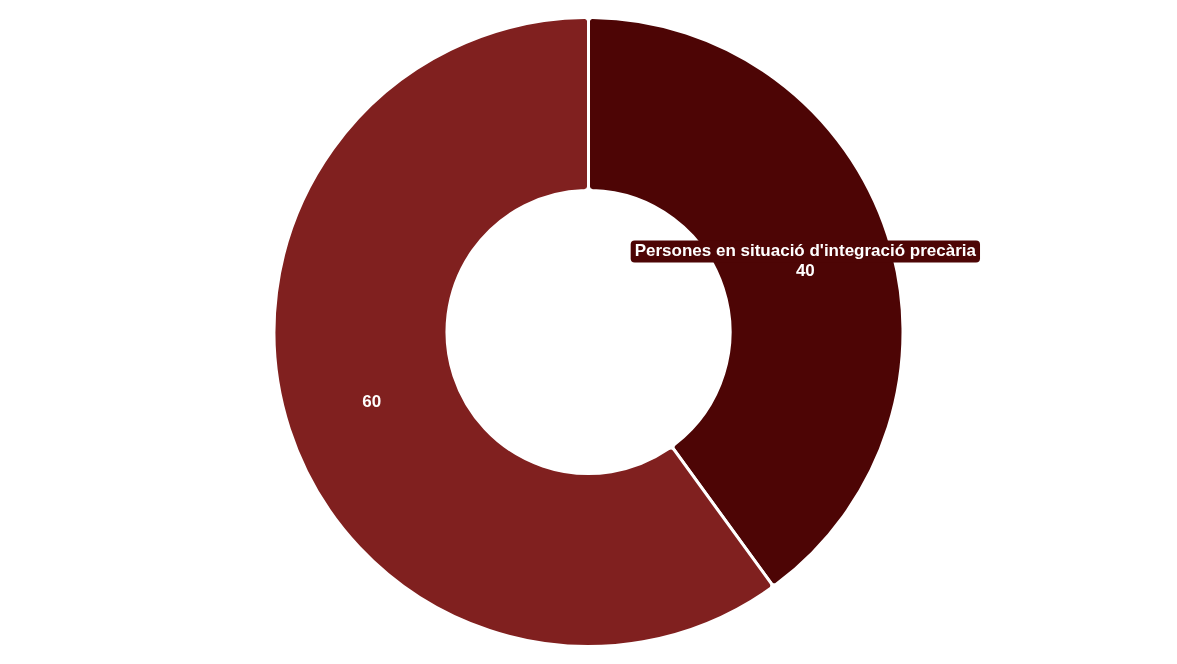  Describe the element at coordinates (372, 402) in the screenshot. I see `data-label: 60` at that location.